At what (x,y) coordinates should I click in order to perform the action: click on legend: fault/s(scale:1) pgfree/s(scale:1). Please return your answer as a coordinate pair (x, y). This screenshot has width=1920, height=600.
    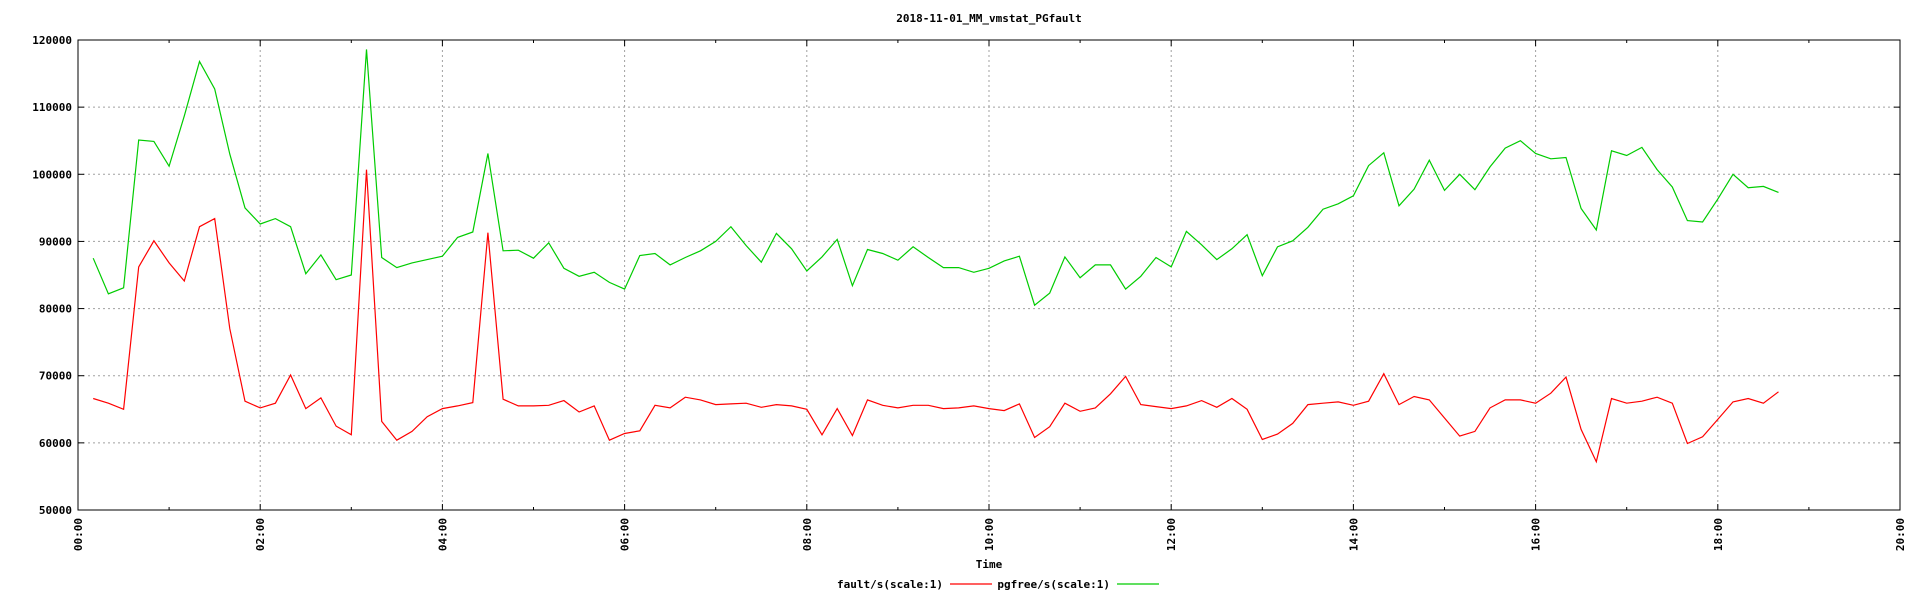
    Looking at the image, I should click on (998, 584).